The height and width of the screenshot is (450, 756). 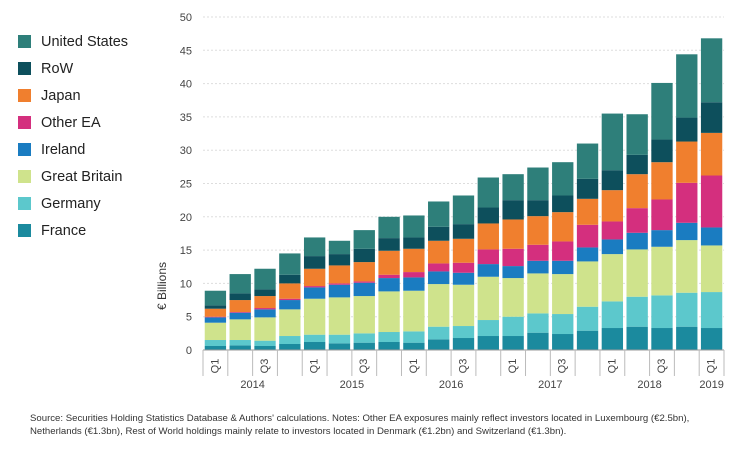 What do you see at coordinates (711, 385) in the screenshot?
I see `year-label: 2019` at bounding box center [711, 385].